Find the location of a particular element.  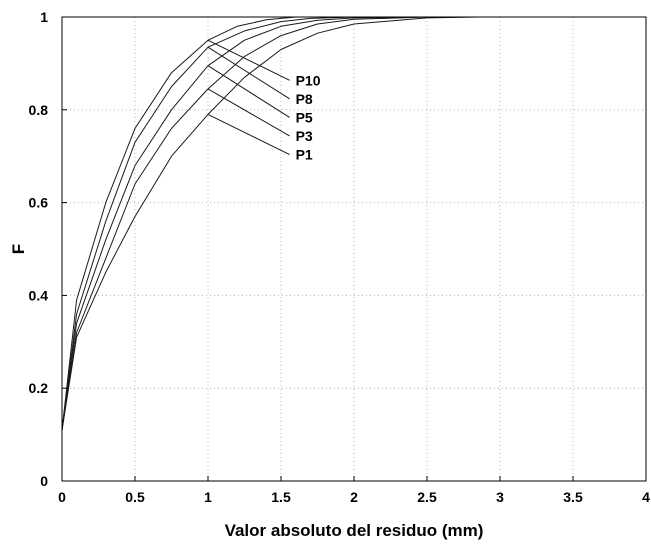

y-tick-label: 0.8 is located at coordinates (39, 110).